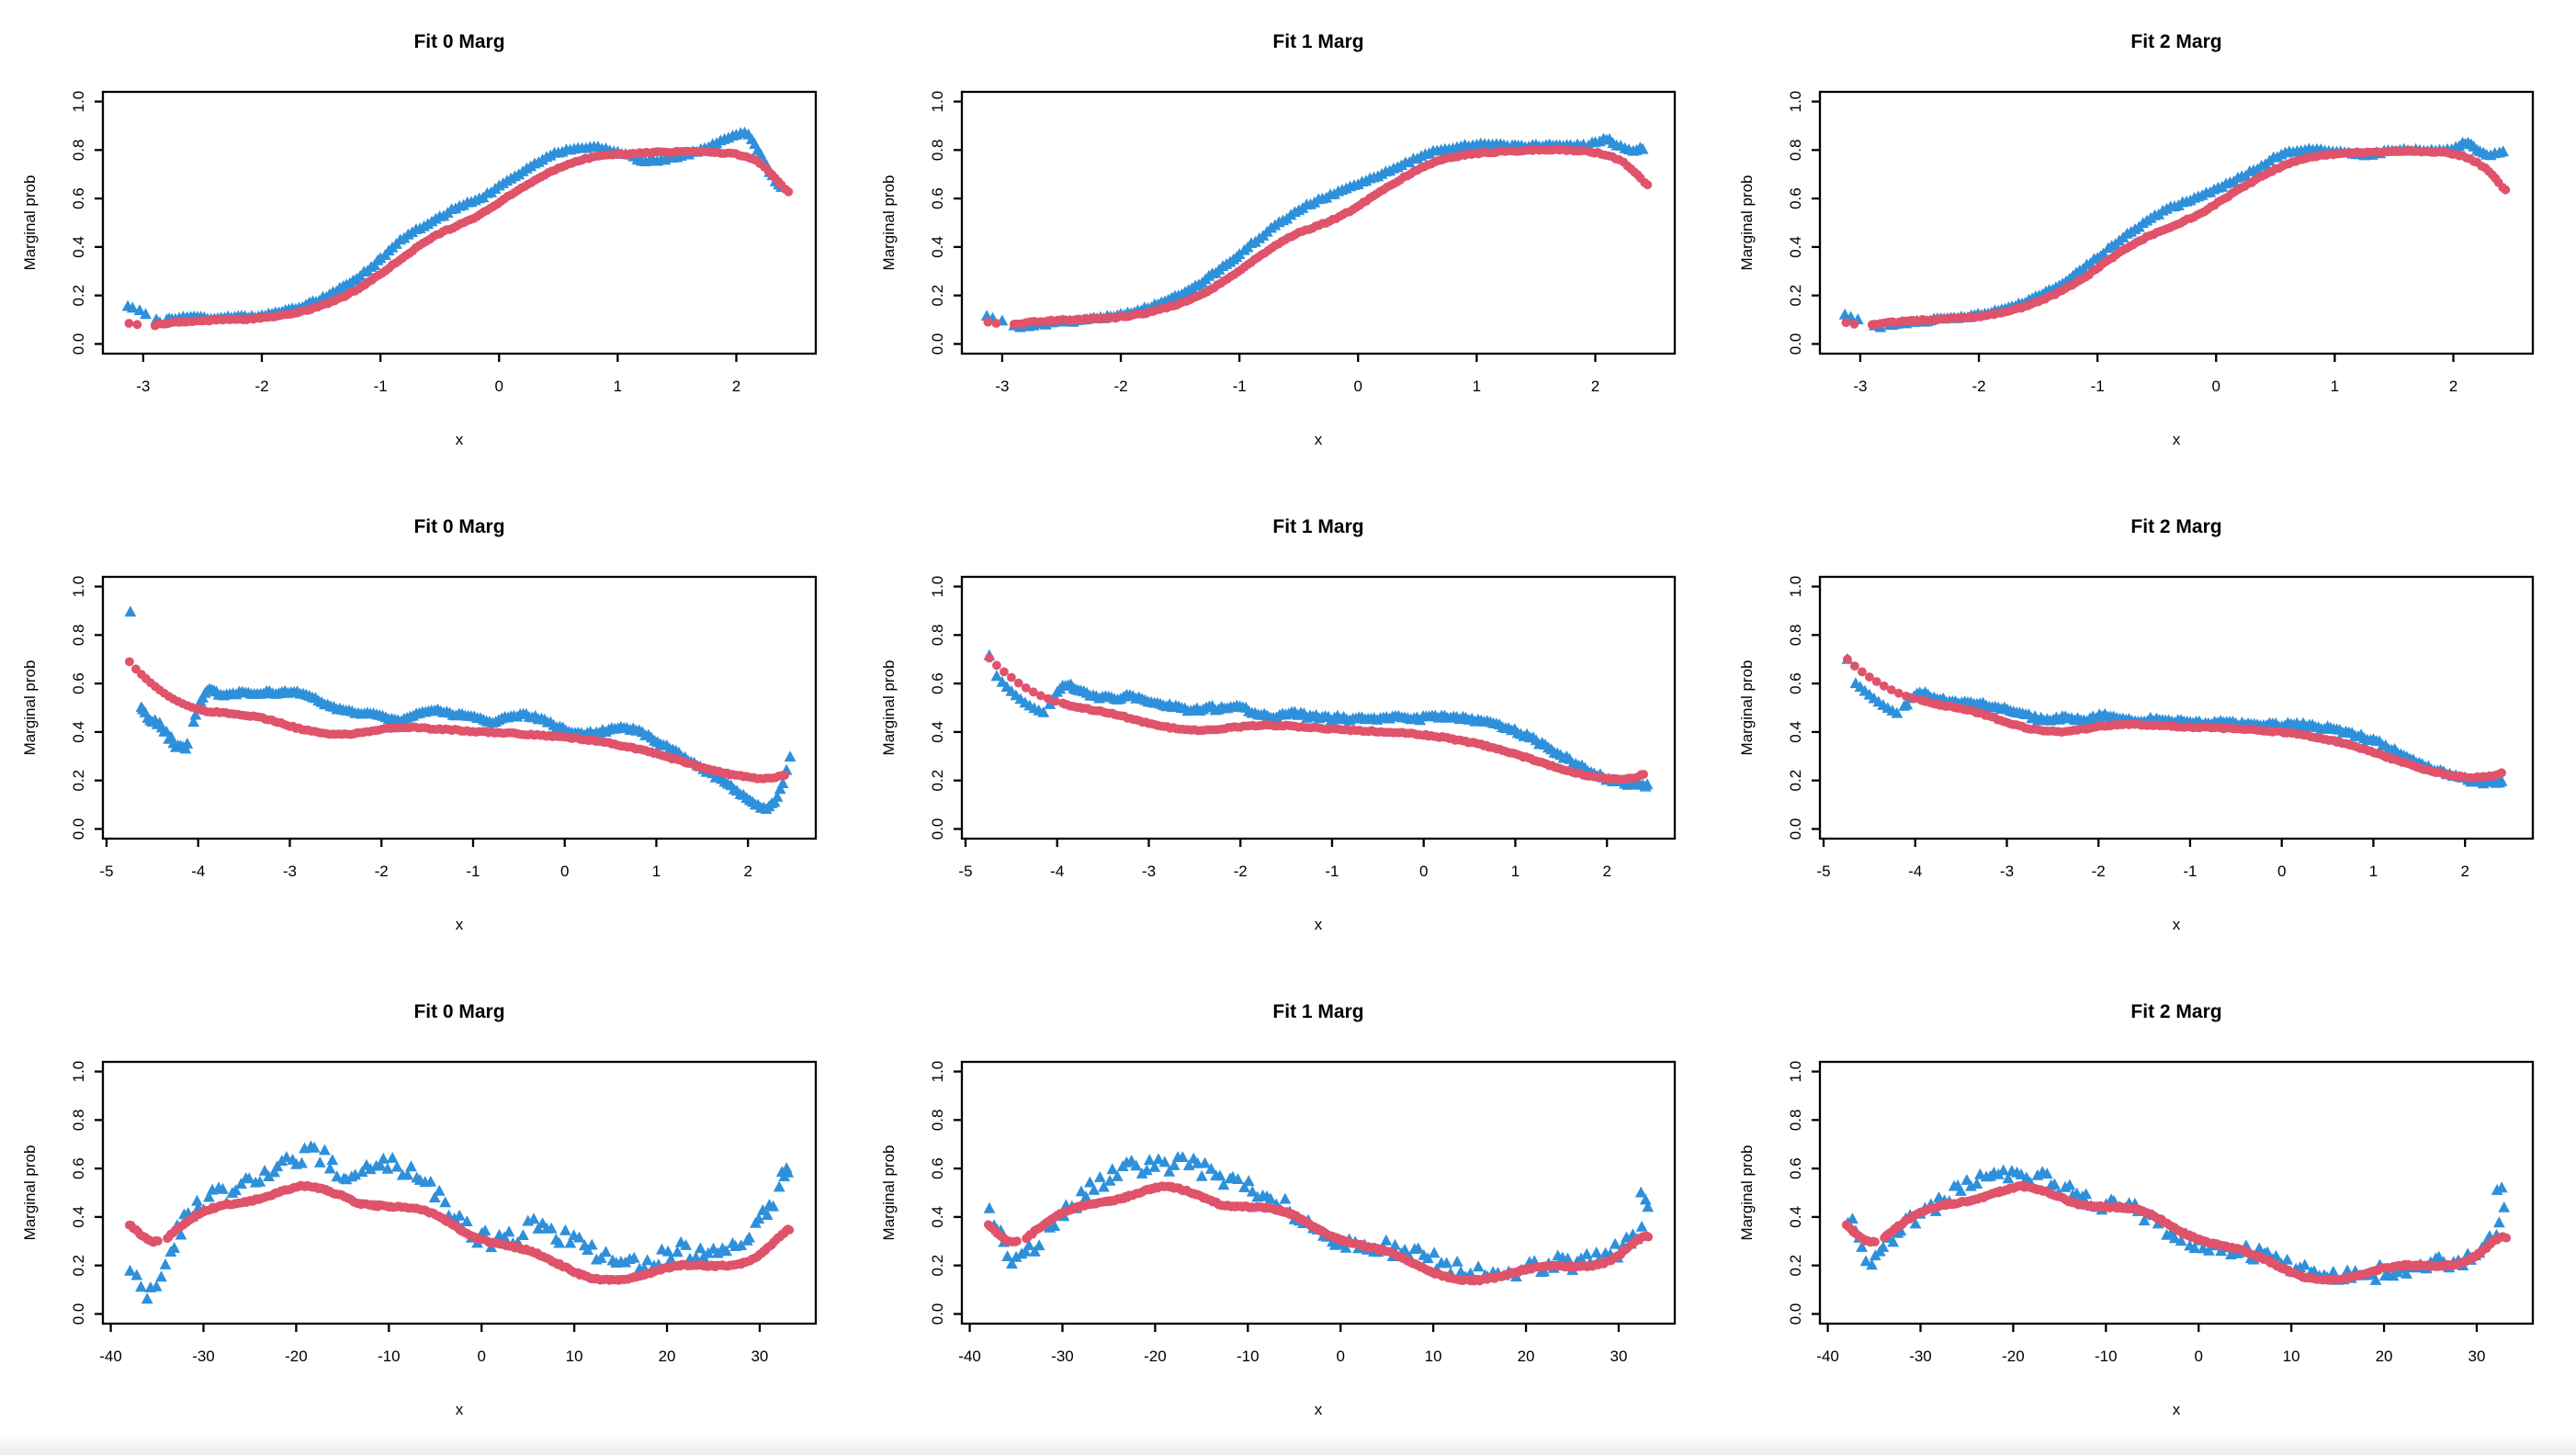  Describe the element at coordinates (1618, 1356) in the screenshot. I see `x-axis-tick-label: 30` at that location.